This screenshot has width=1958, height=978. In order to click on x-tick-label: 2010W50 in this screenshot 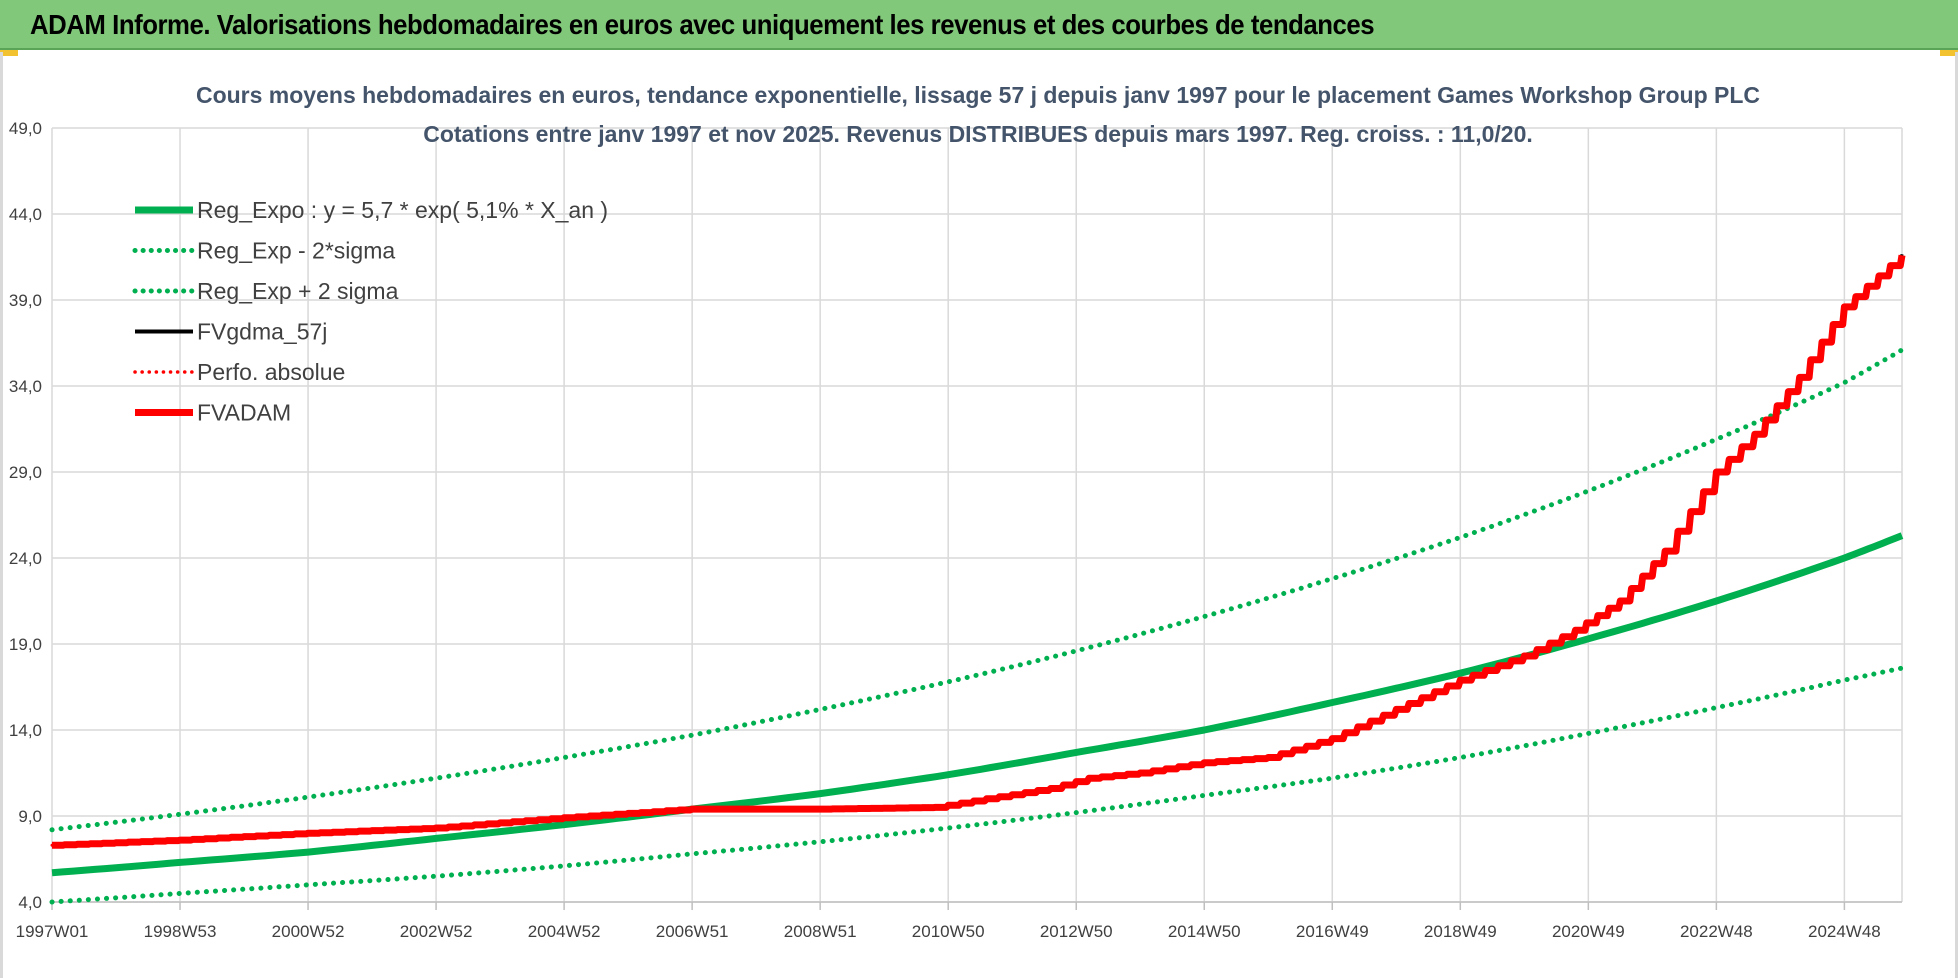, I will do `click(948, 931)`.